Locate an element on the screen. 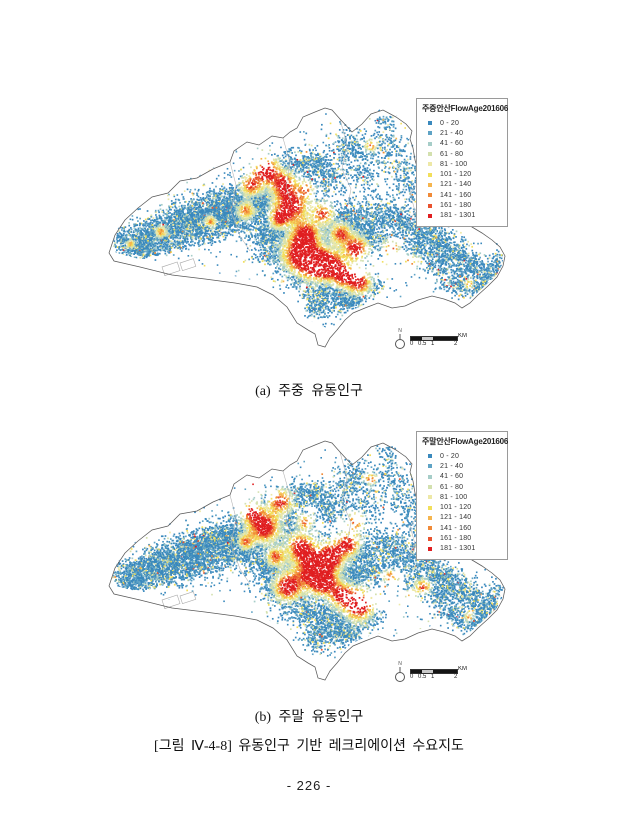 This screenshot has width=618, height=840. figure-title: [그림 Ⅳ-4-8] 유동인구 기반 레크리에이션 수요지도 is located at coordinates (309, 746).